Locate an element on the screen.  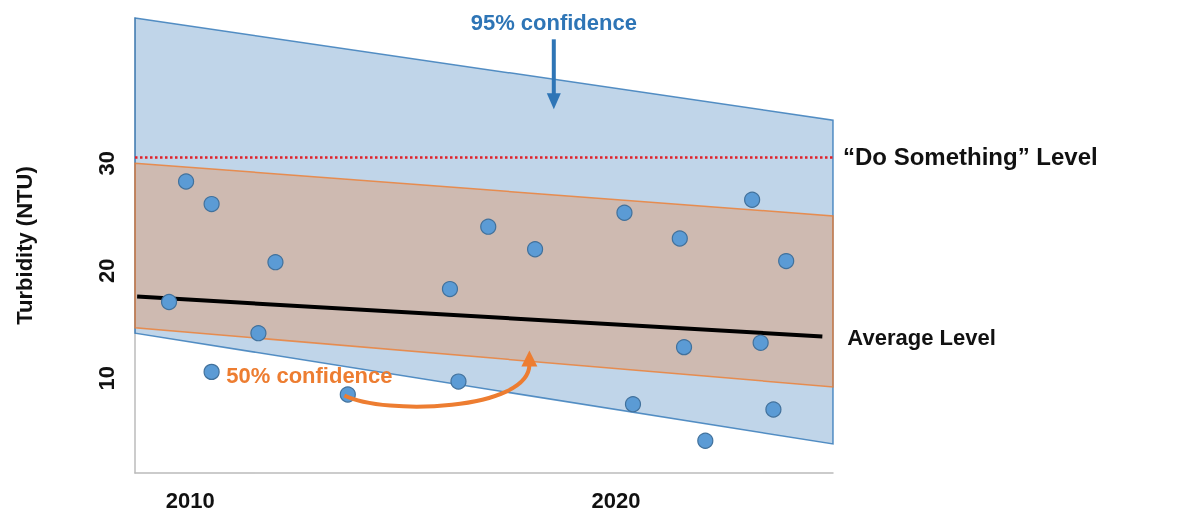
series-label: Average Level is located at coordinates (921, 338).